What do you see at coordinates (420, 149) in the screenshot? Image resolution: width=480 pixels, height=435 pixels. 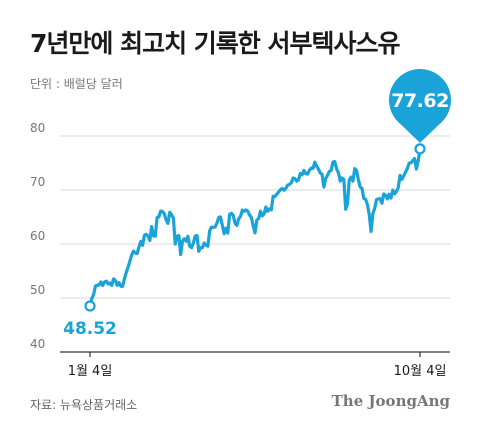 I see `end-point-marker` at bounding box center [420, 149].